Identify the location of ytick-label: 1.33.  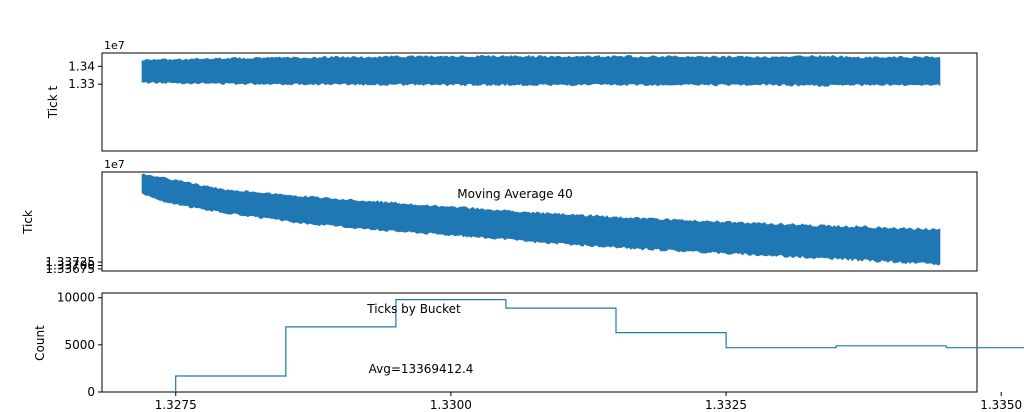
(81, 84).